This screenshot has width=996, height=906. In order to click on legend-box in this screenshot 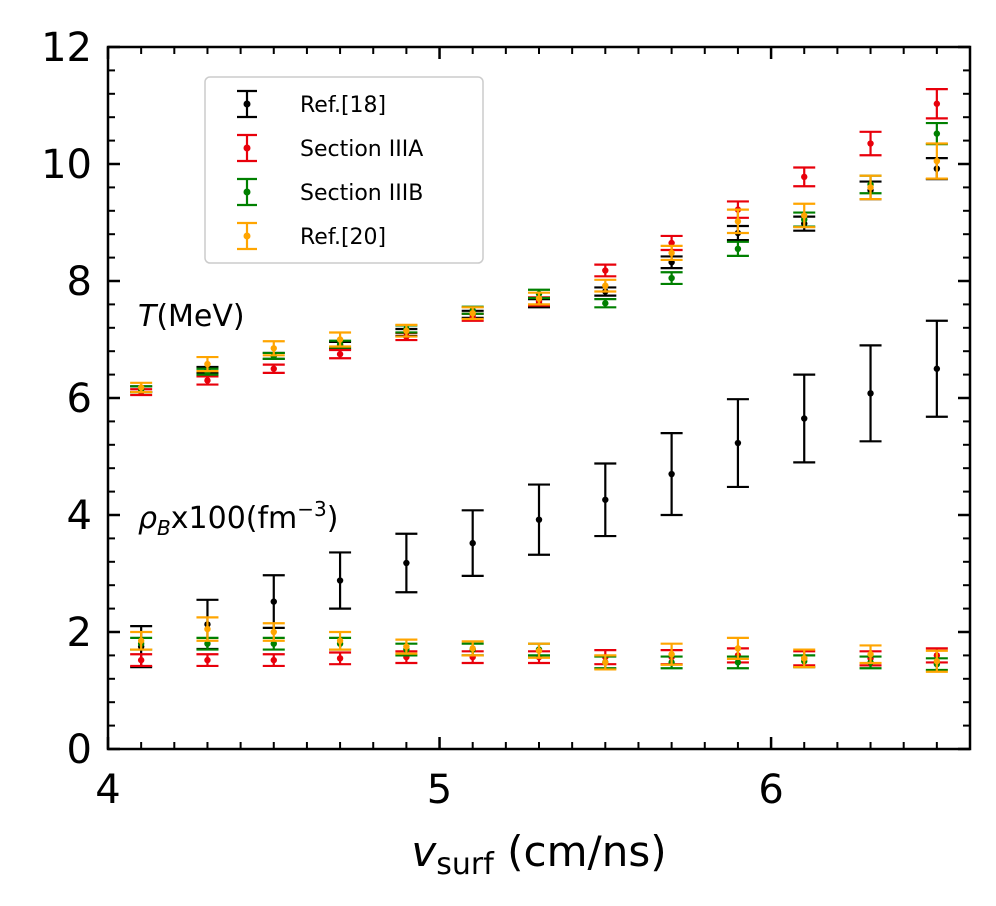, I will do `click(344, 170)`.